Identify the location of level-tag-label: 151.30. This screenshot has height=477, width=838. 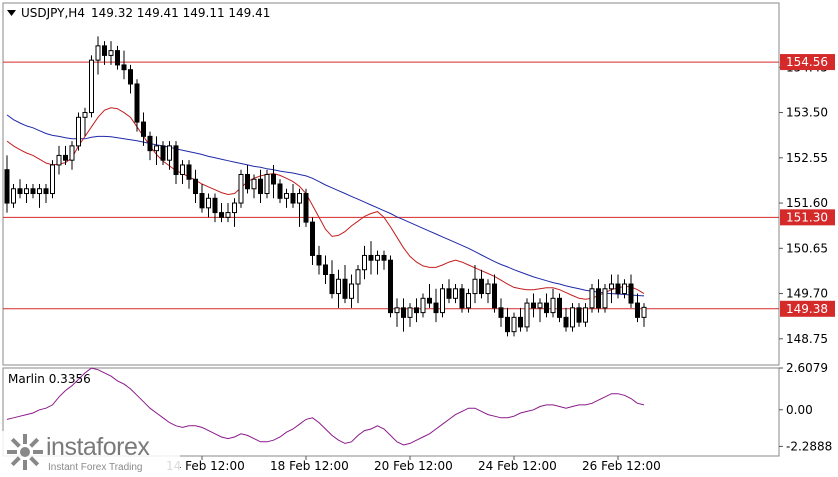
(807, 217).